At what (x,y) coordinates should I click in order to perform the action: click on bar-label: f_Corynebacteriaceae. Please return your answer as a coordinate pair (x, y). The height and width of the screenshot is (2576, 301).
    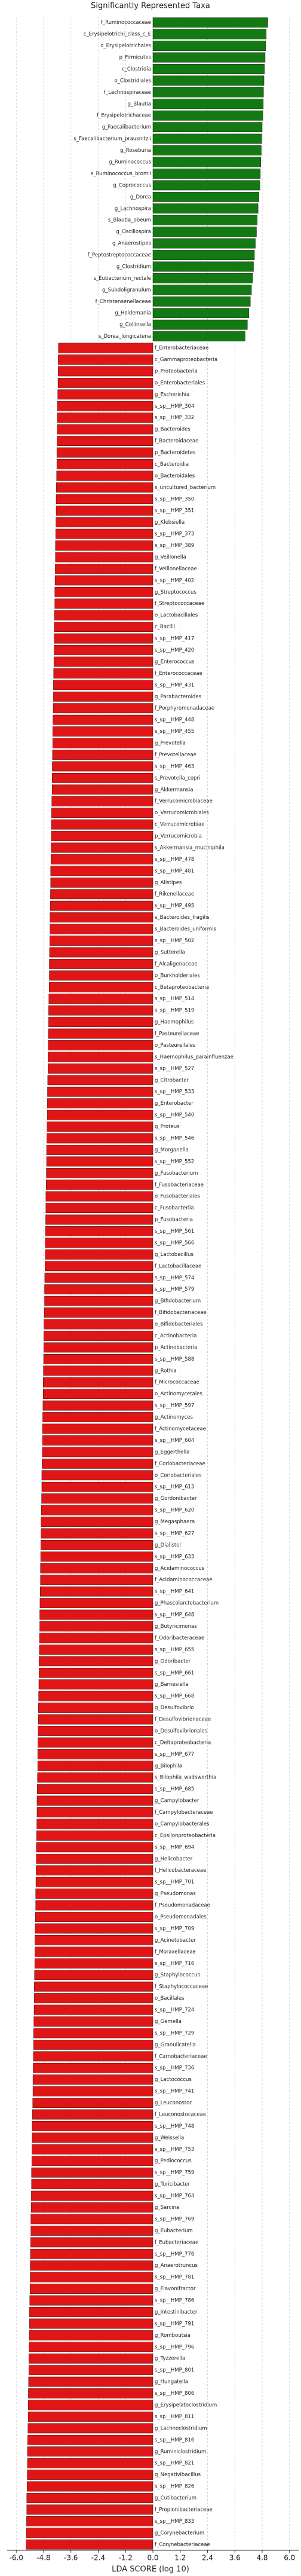
    Looking at the image, I should click on (183, 2545).